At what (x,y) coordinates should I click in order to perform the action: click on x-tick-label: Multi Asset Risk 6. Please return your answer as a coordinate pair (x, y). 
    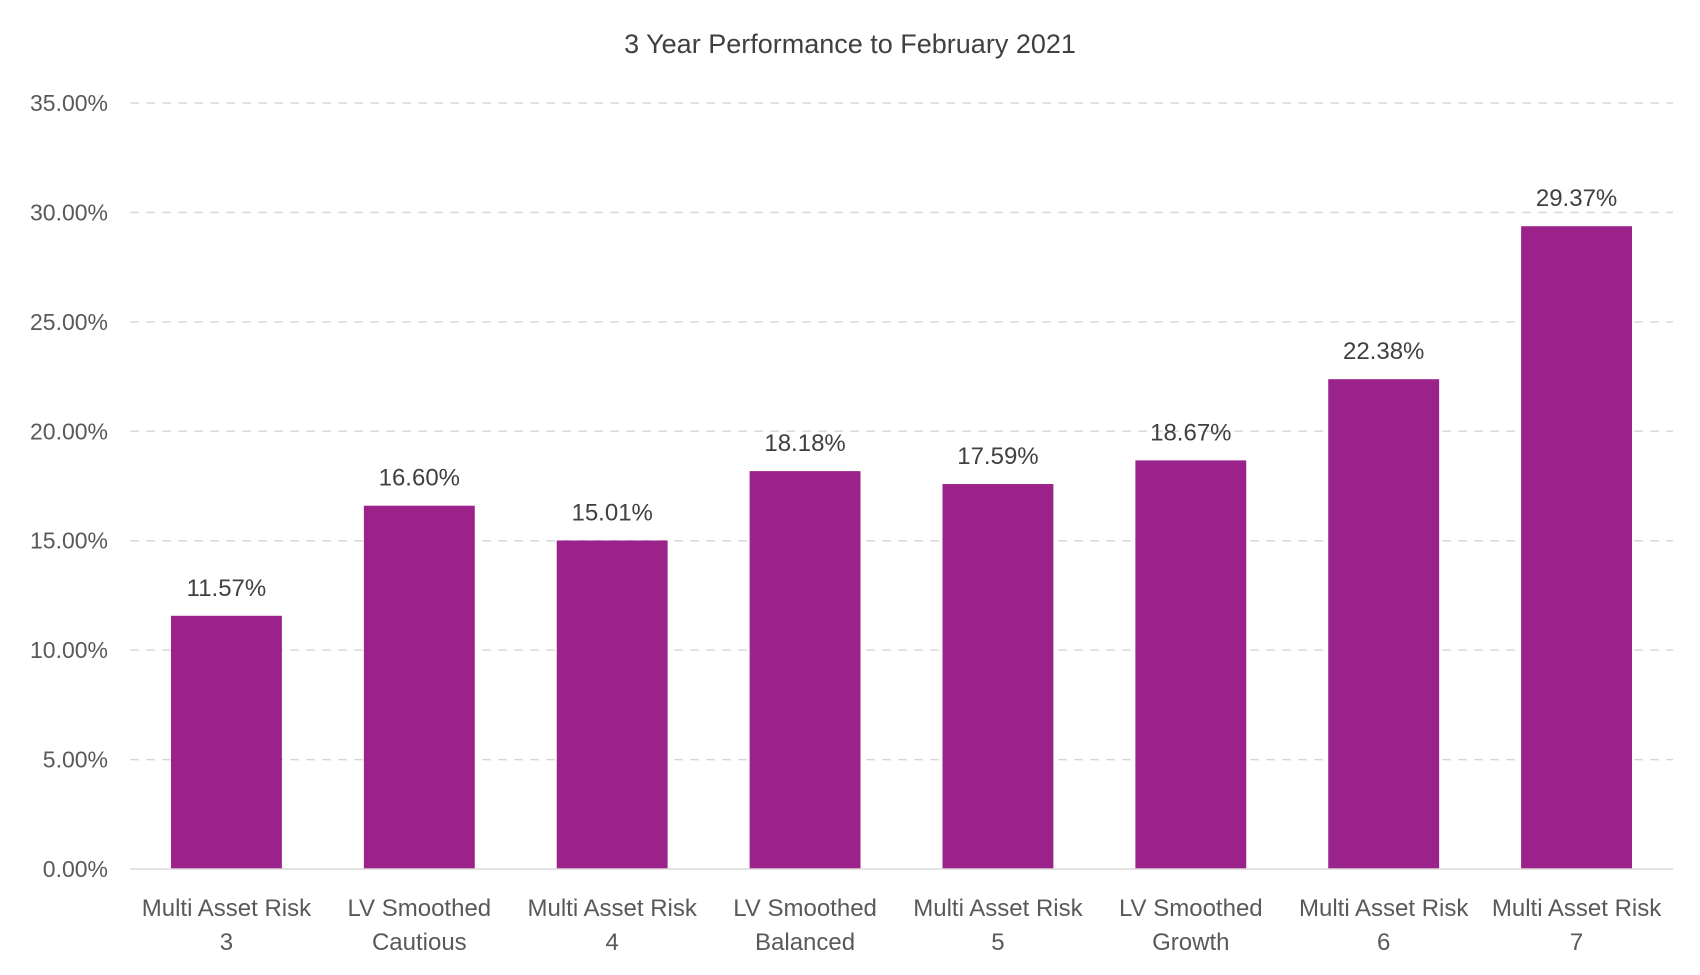
    Looking at the image, I should click on (1384, 925).